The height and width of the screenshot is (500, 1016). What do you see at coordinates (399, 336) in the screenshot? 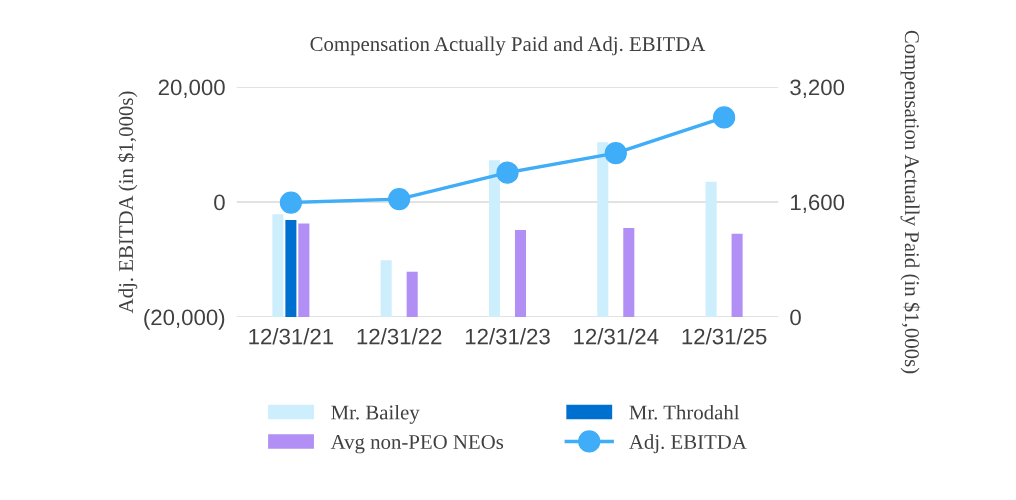
I see `x-tick-label: 12/31/22` at bounding box center [399, 336].